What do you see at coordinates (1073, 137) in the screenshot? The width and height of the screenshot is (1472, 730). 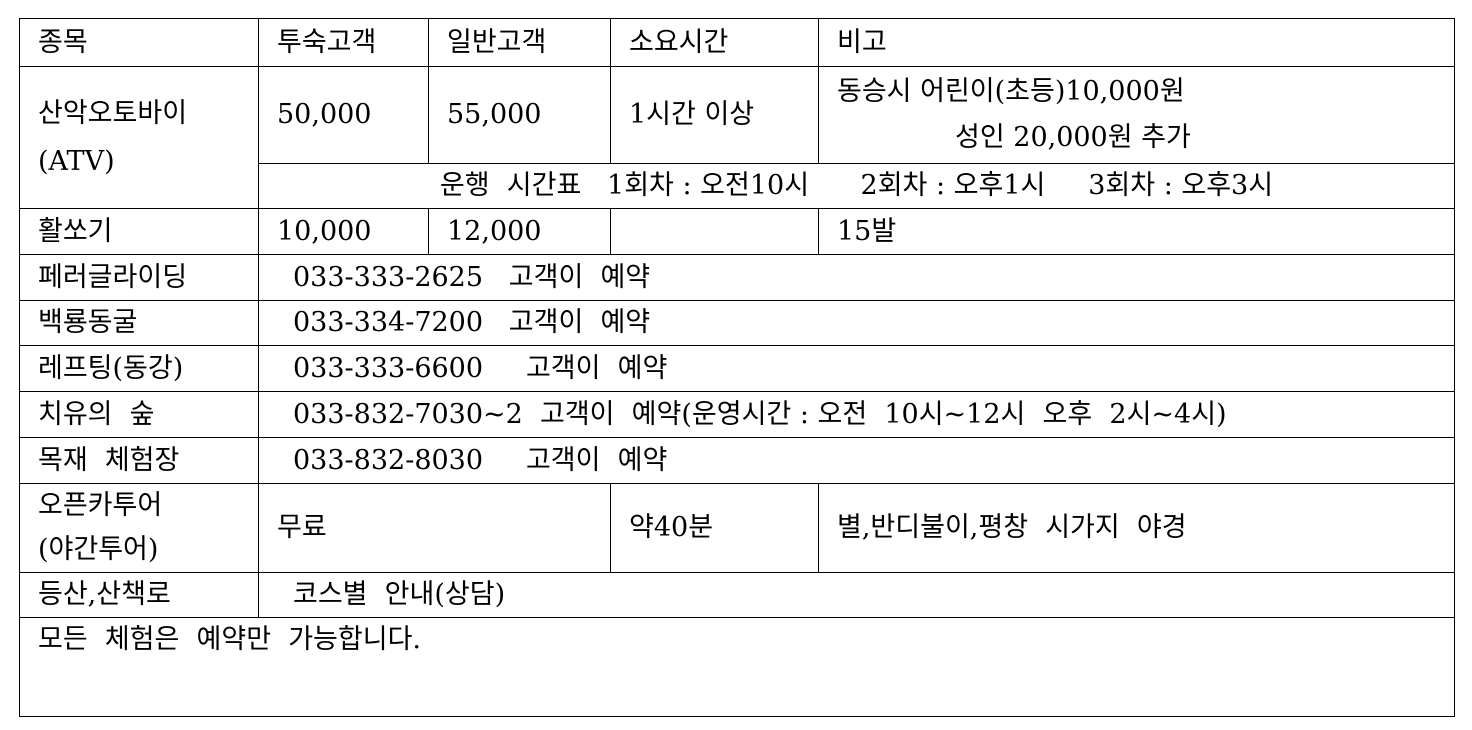 I see `atv-note-line2: 성인 20,000원 추가` at bounding box center [1073, 137].